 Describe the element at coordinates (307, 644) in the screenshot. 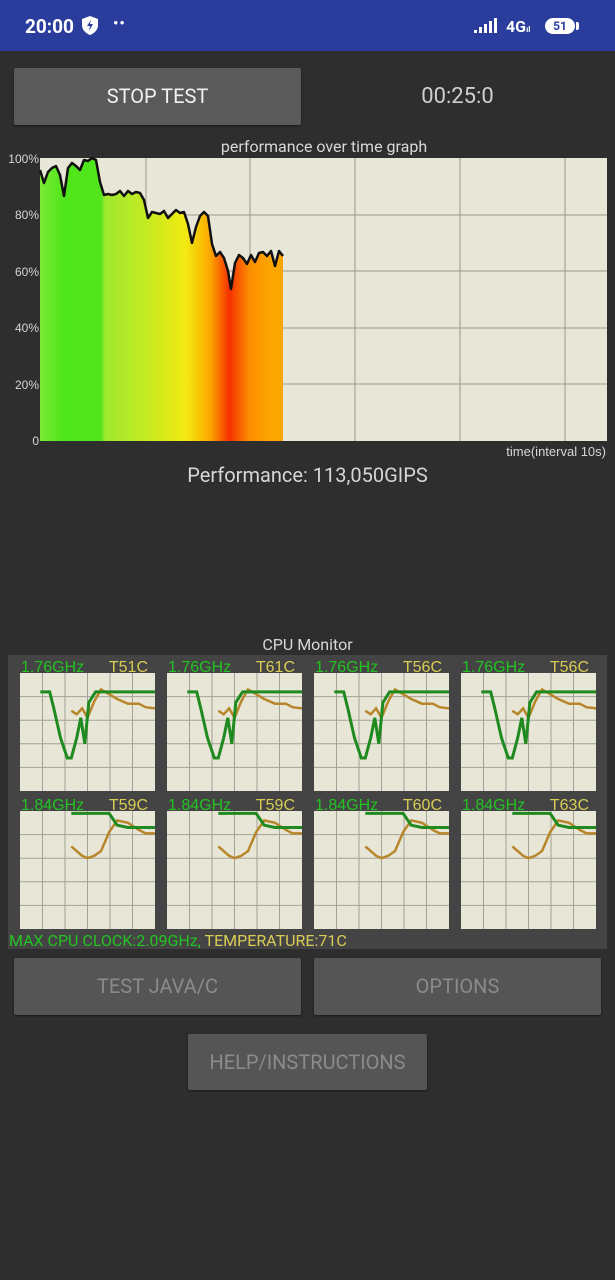

I see `cpu-monitor-title: CPU Monitor` at that location.